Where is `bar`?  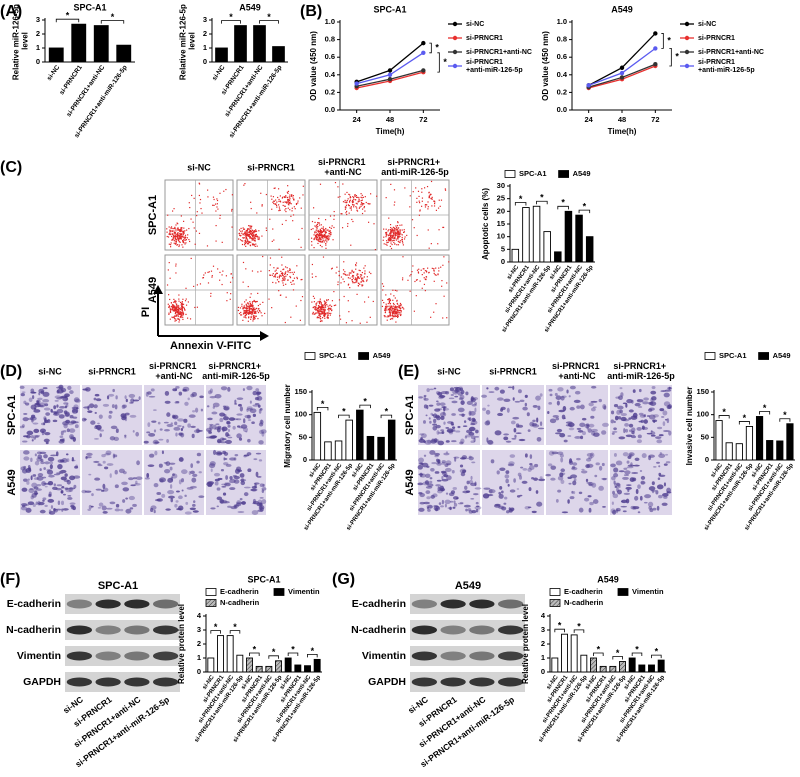
bar is located at coordinates (221, 654).